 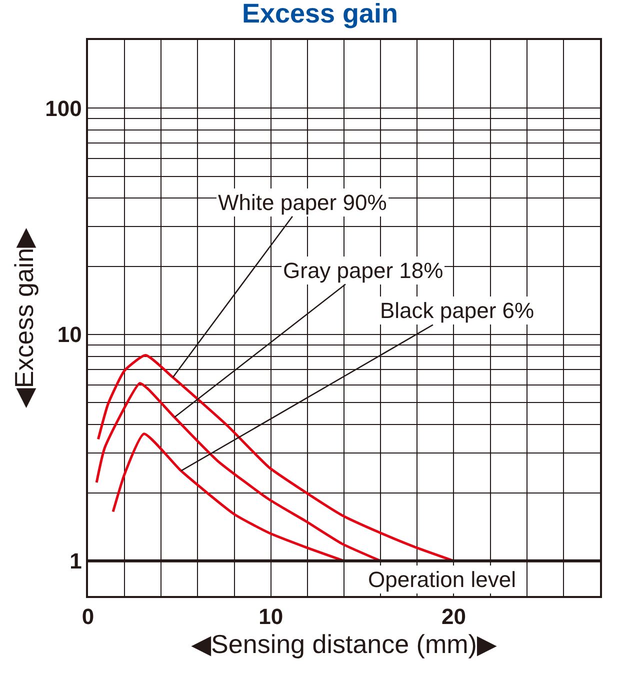 I want to click on y-tick-label: 10, so click(x=69, y=335).